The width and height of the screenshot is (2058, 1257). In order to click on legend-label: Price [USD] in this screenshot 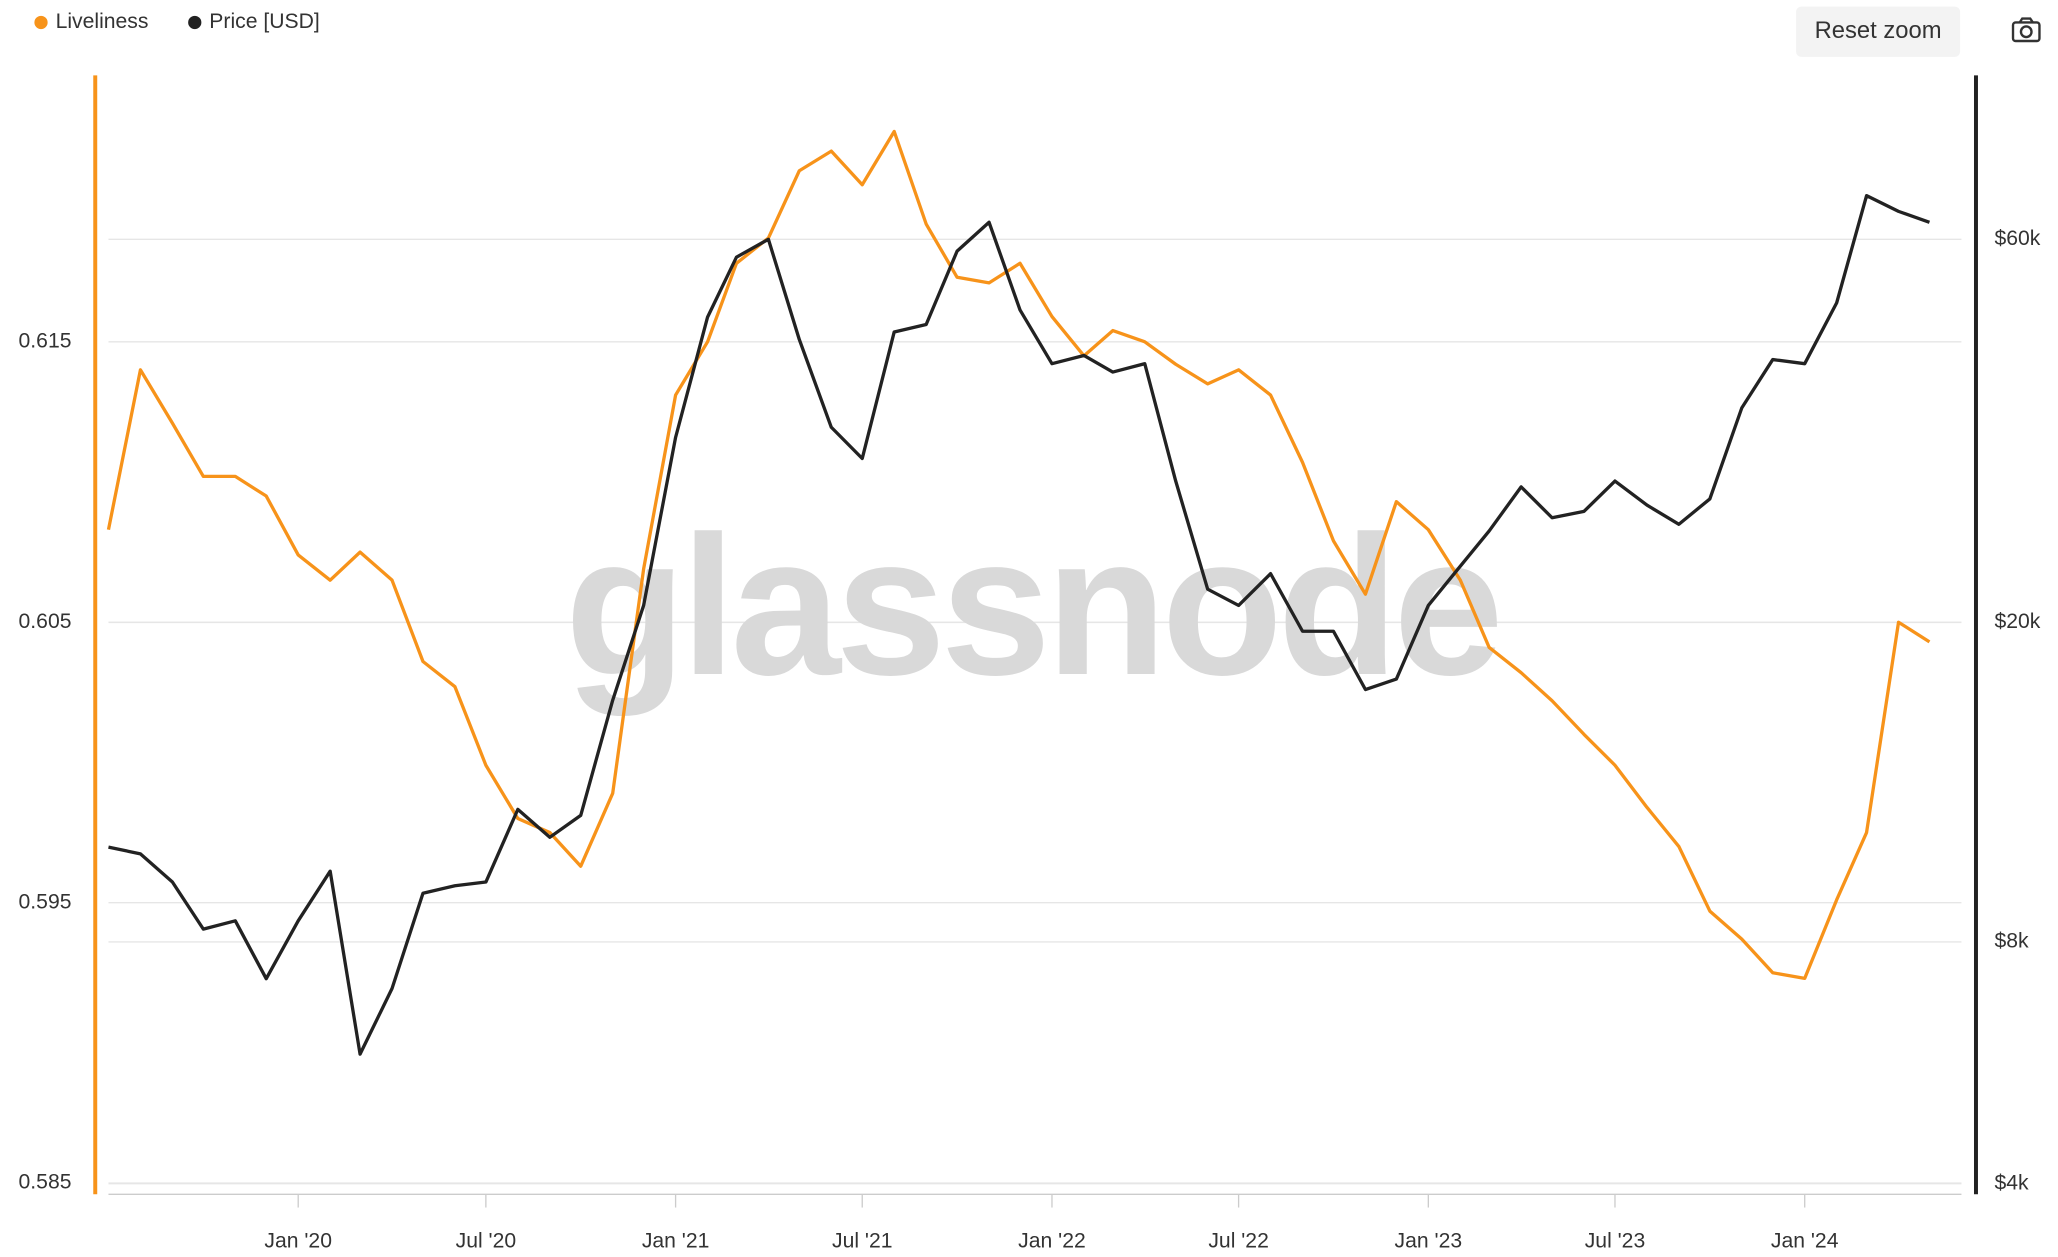, I will do `click(264, 21)`.